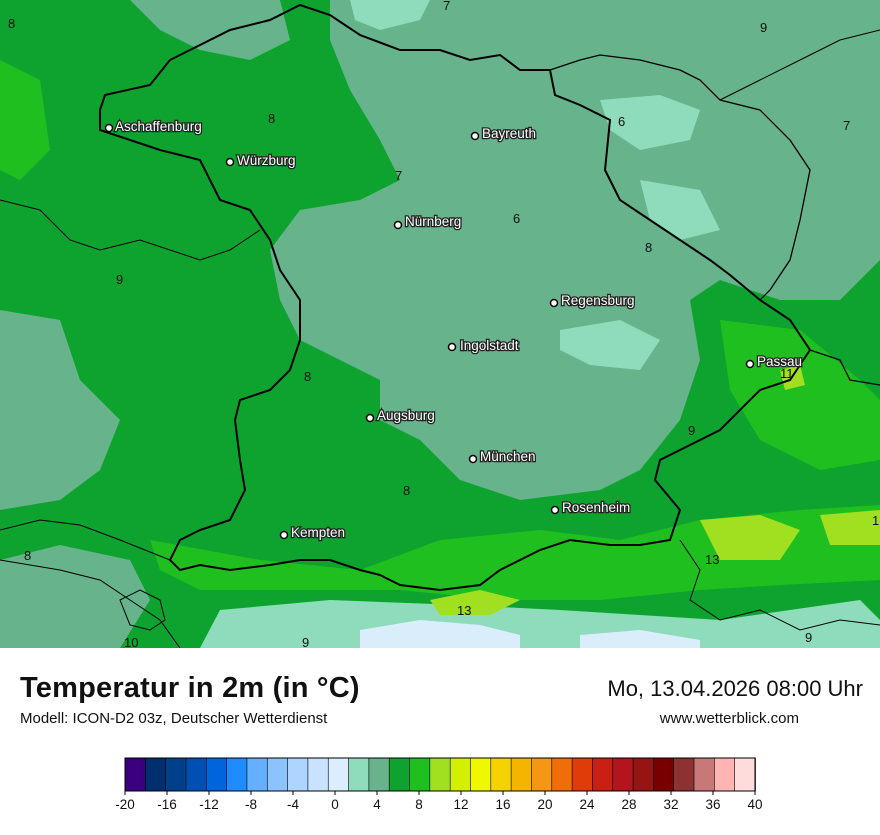  What do you see at coordinates (266, 160) in the screenshot?
I see `city-label-wuerzburg: Würzburg` at bounding box center [266, 160].